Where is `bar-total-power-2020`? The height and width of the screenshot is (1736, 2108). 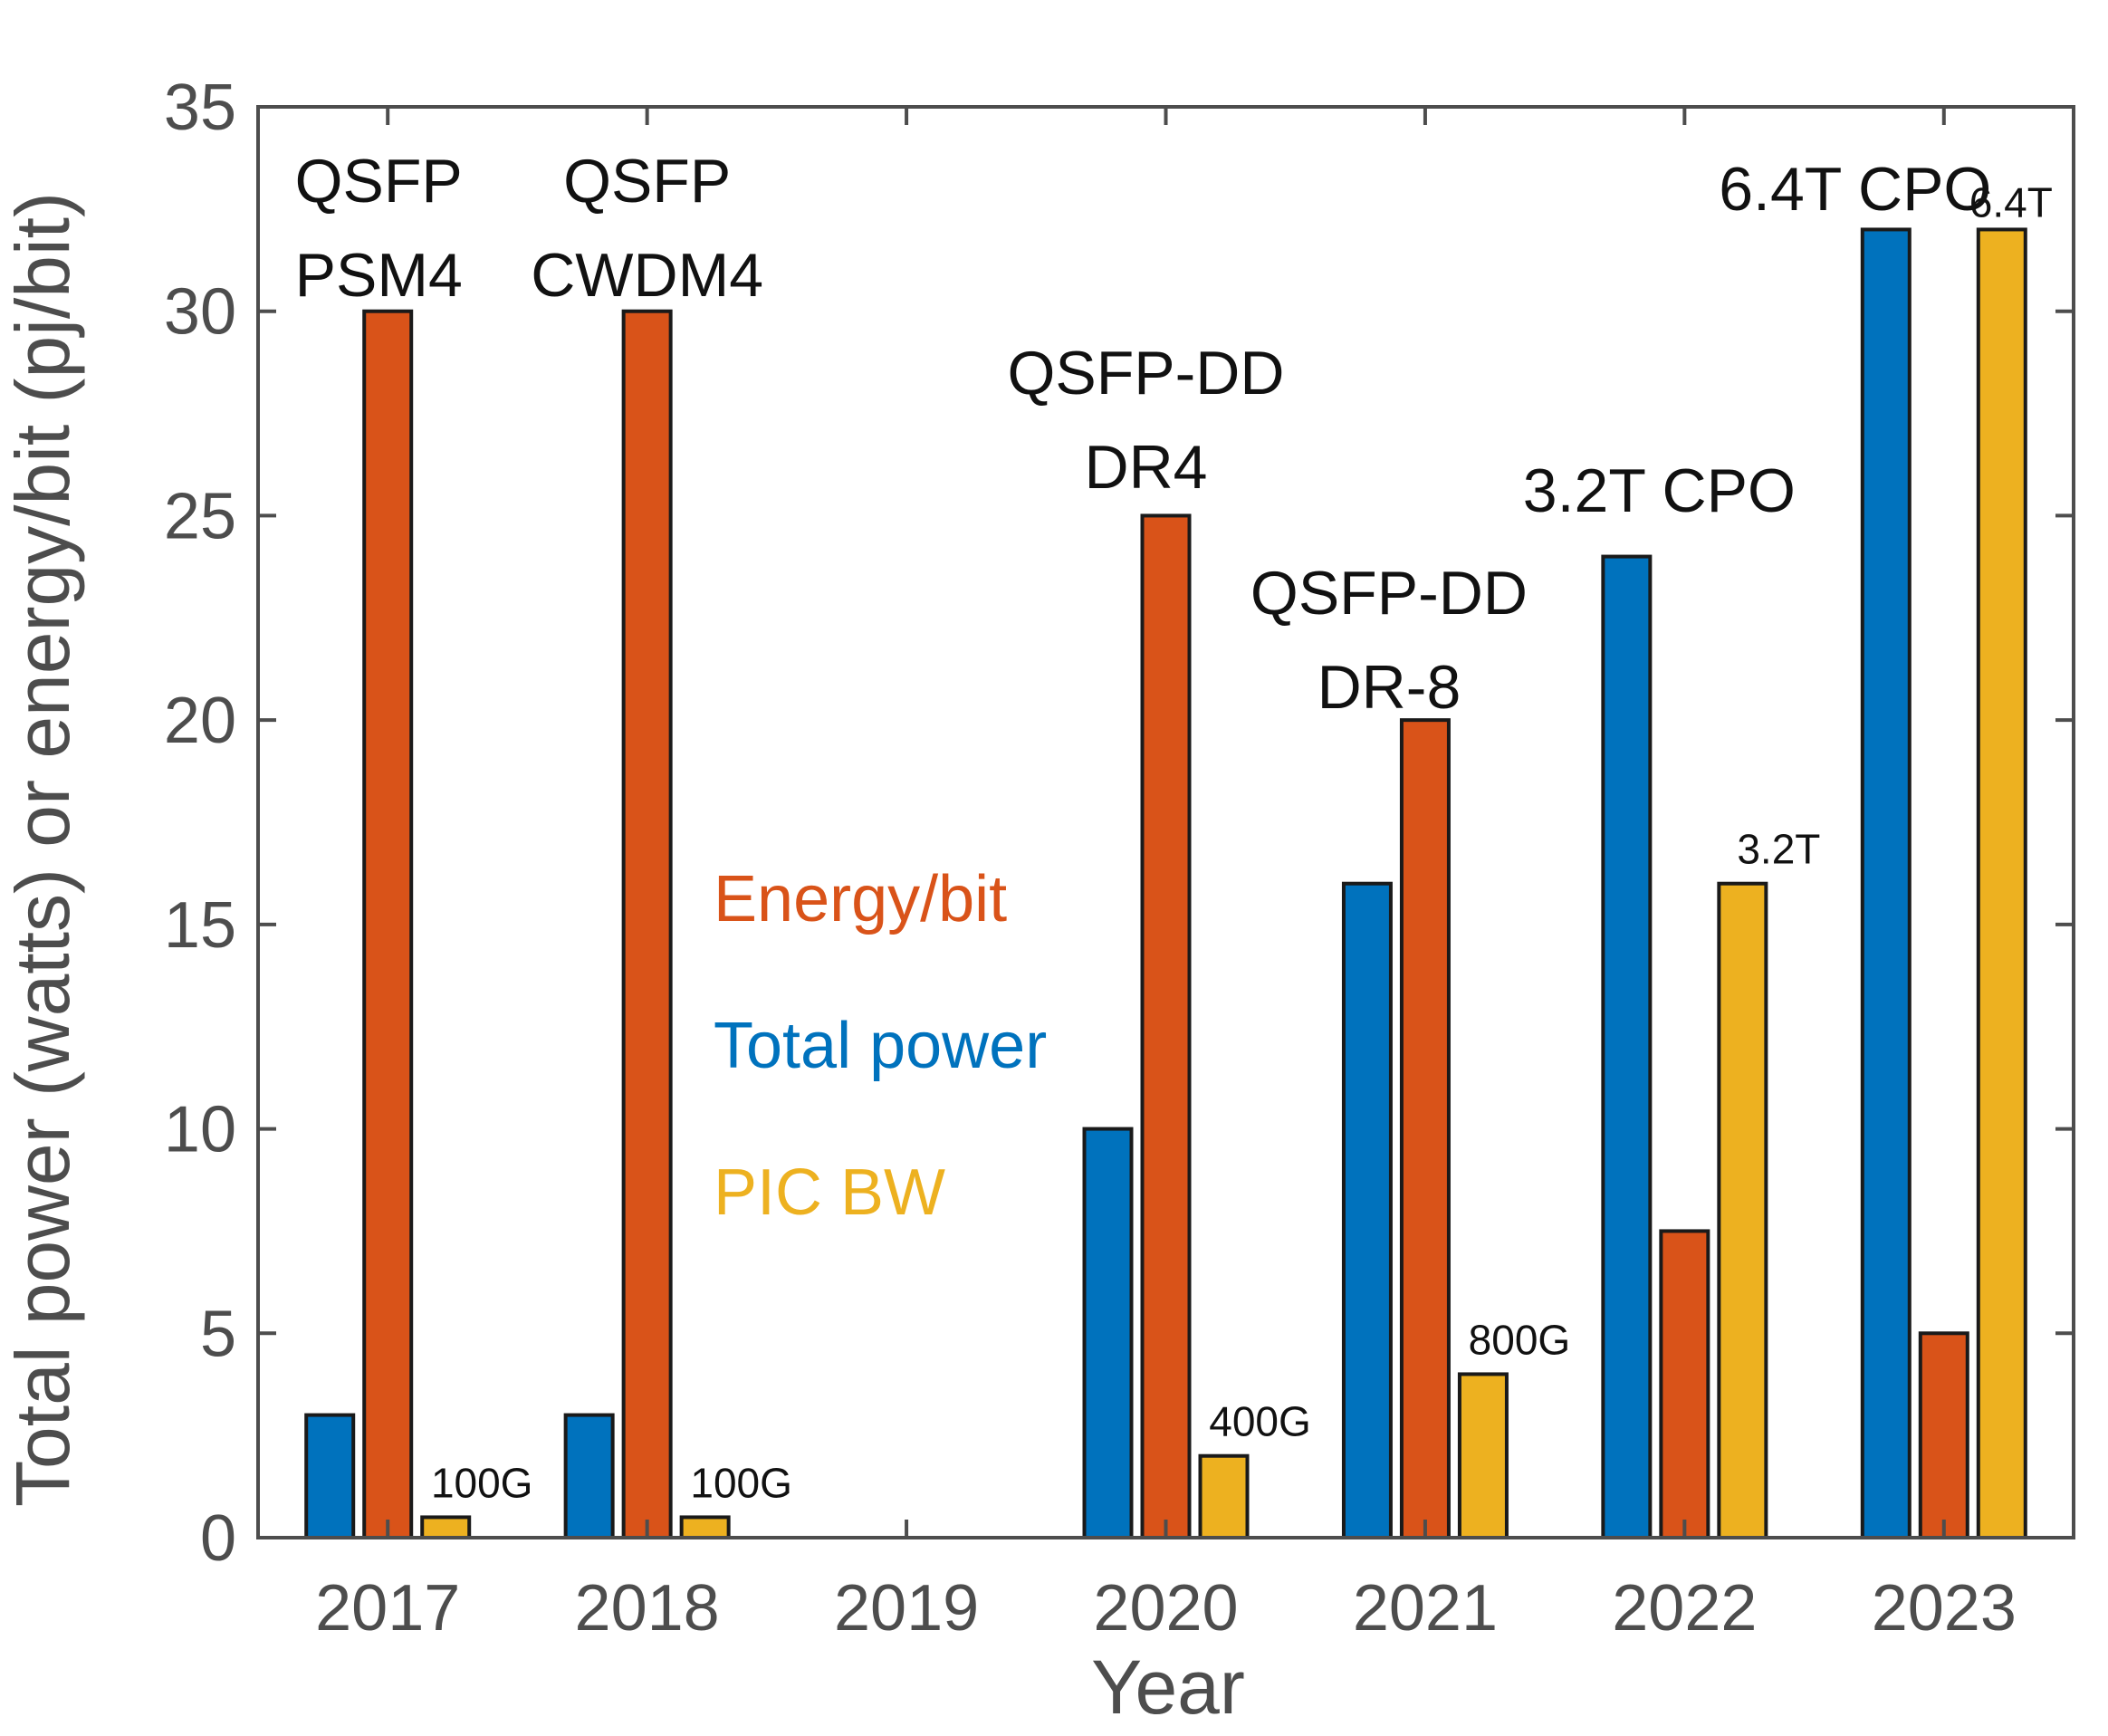 bar-total-power-2020 is located at coordinates (1108, 1333).